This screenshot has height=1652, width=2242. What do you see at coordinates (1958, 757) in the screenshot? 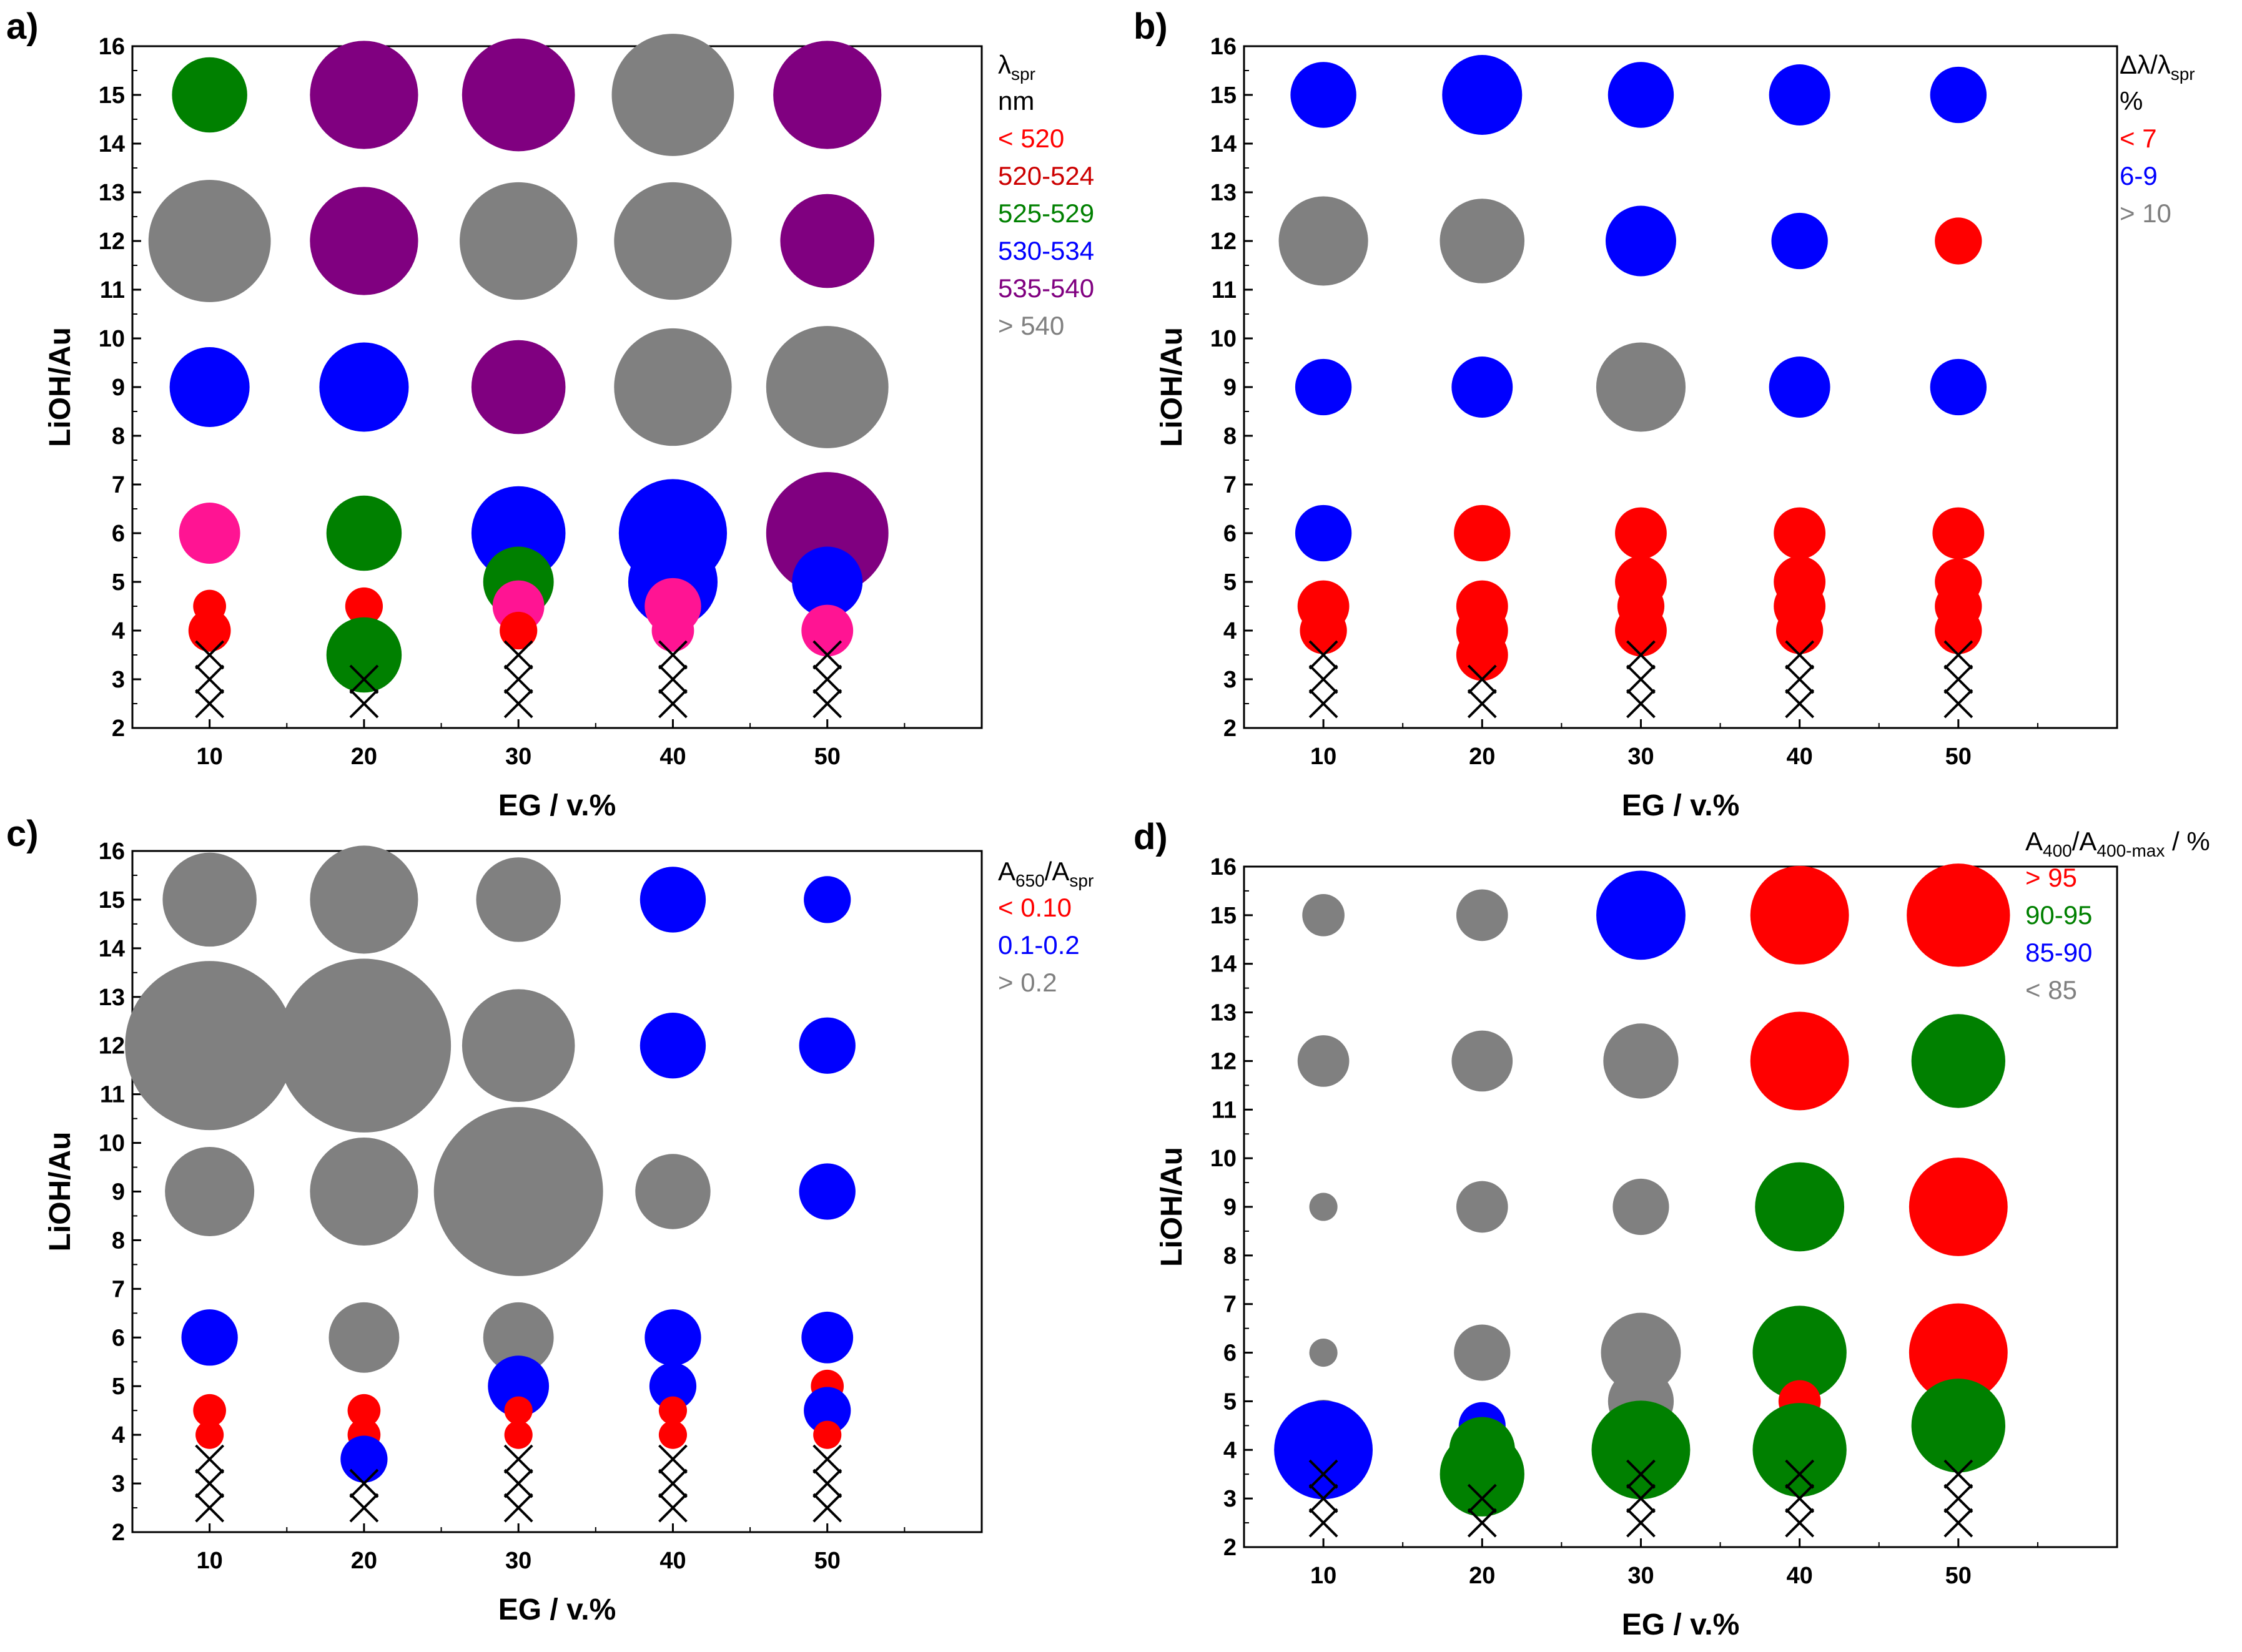
I see `x-tick-label: 50` at bounding box center [1958, 757].